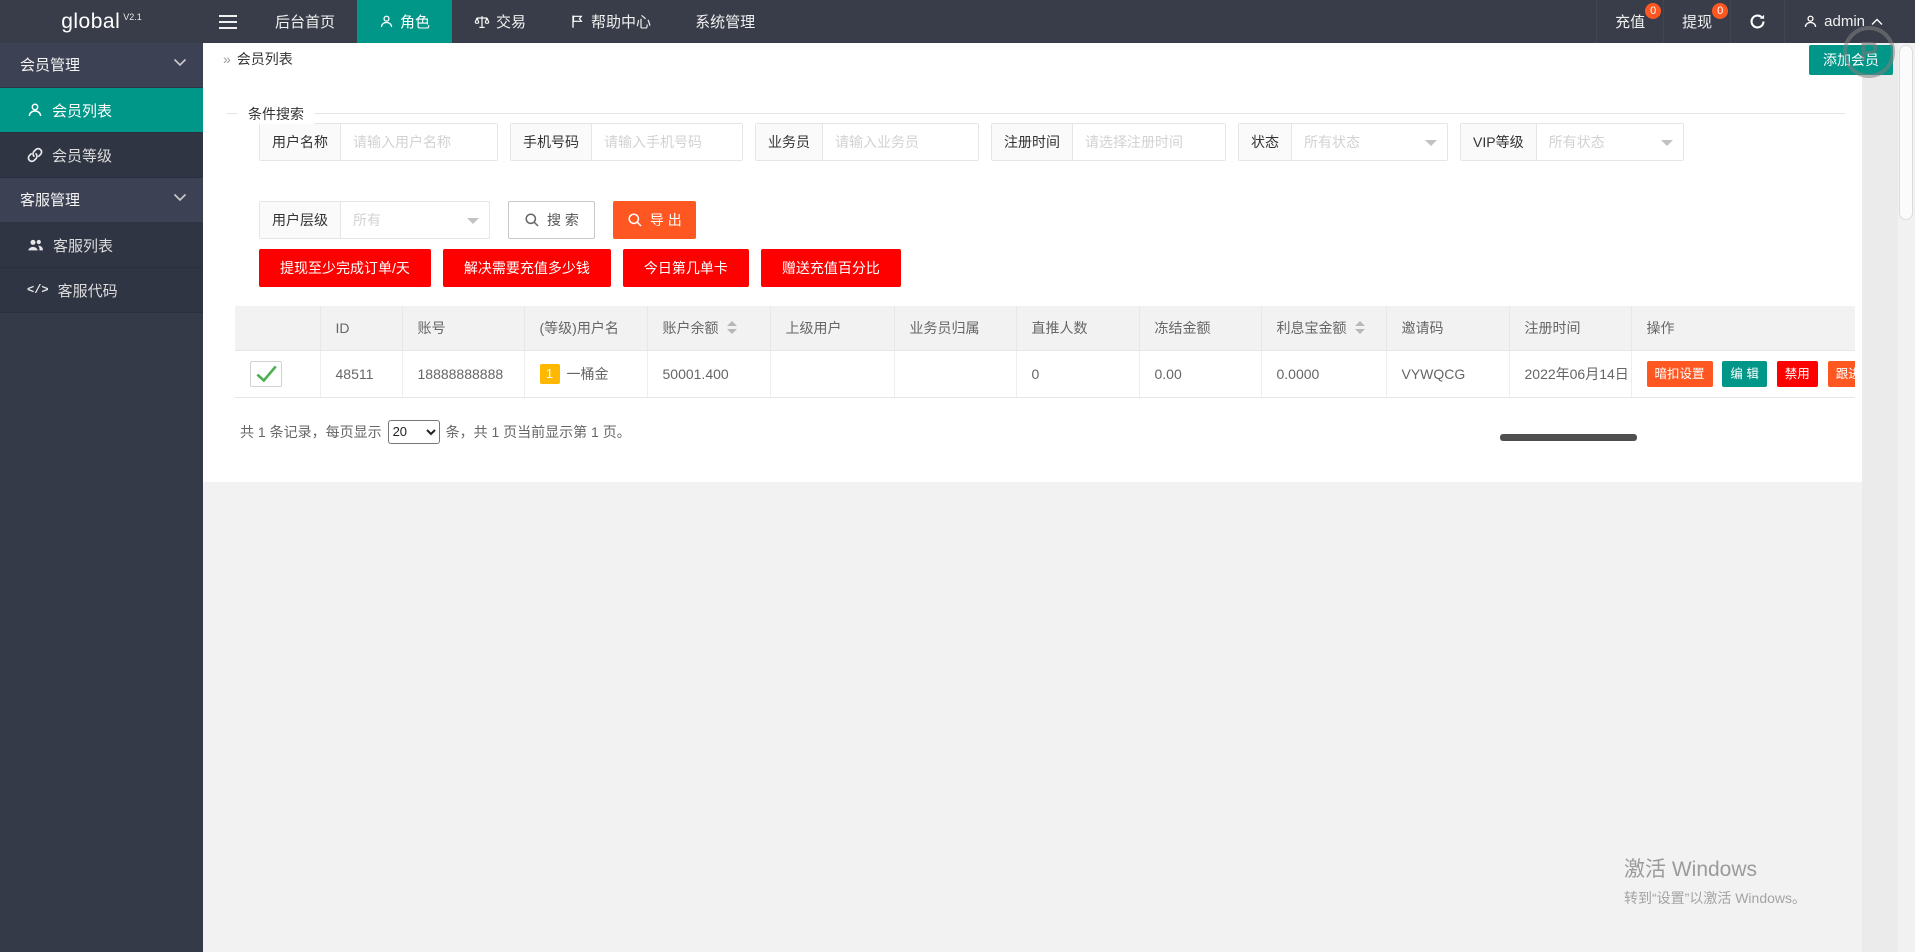  I want to click on pagination-prefix: 共 1 条记录，每页显示, so click(311, 431).